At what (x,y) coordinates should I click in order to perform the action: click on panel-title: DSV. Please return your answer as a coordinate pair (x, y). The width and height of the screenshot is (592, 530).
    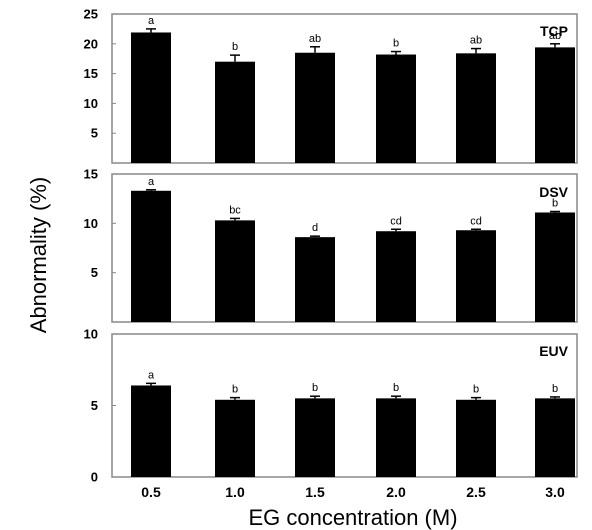
    Looking at the image, I should click on (553, 192).